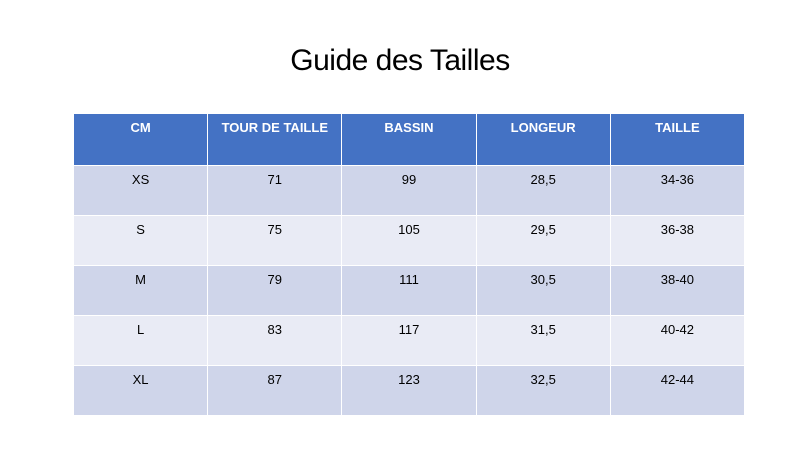 This screenshot has width=800, height=450. What do you see at coordinates (140, 190) in the screenshot?
I see `table-cell: XS` at bounding box center [140, 190].